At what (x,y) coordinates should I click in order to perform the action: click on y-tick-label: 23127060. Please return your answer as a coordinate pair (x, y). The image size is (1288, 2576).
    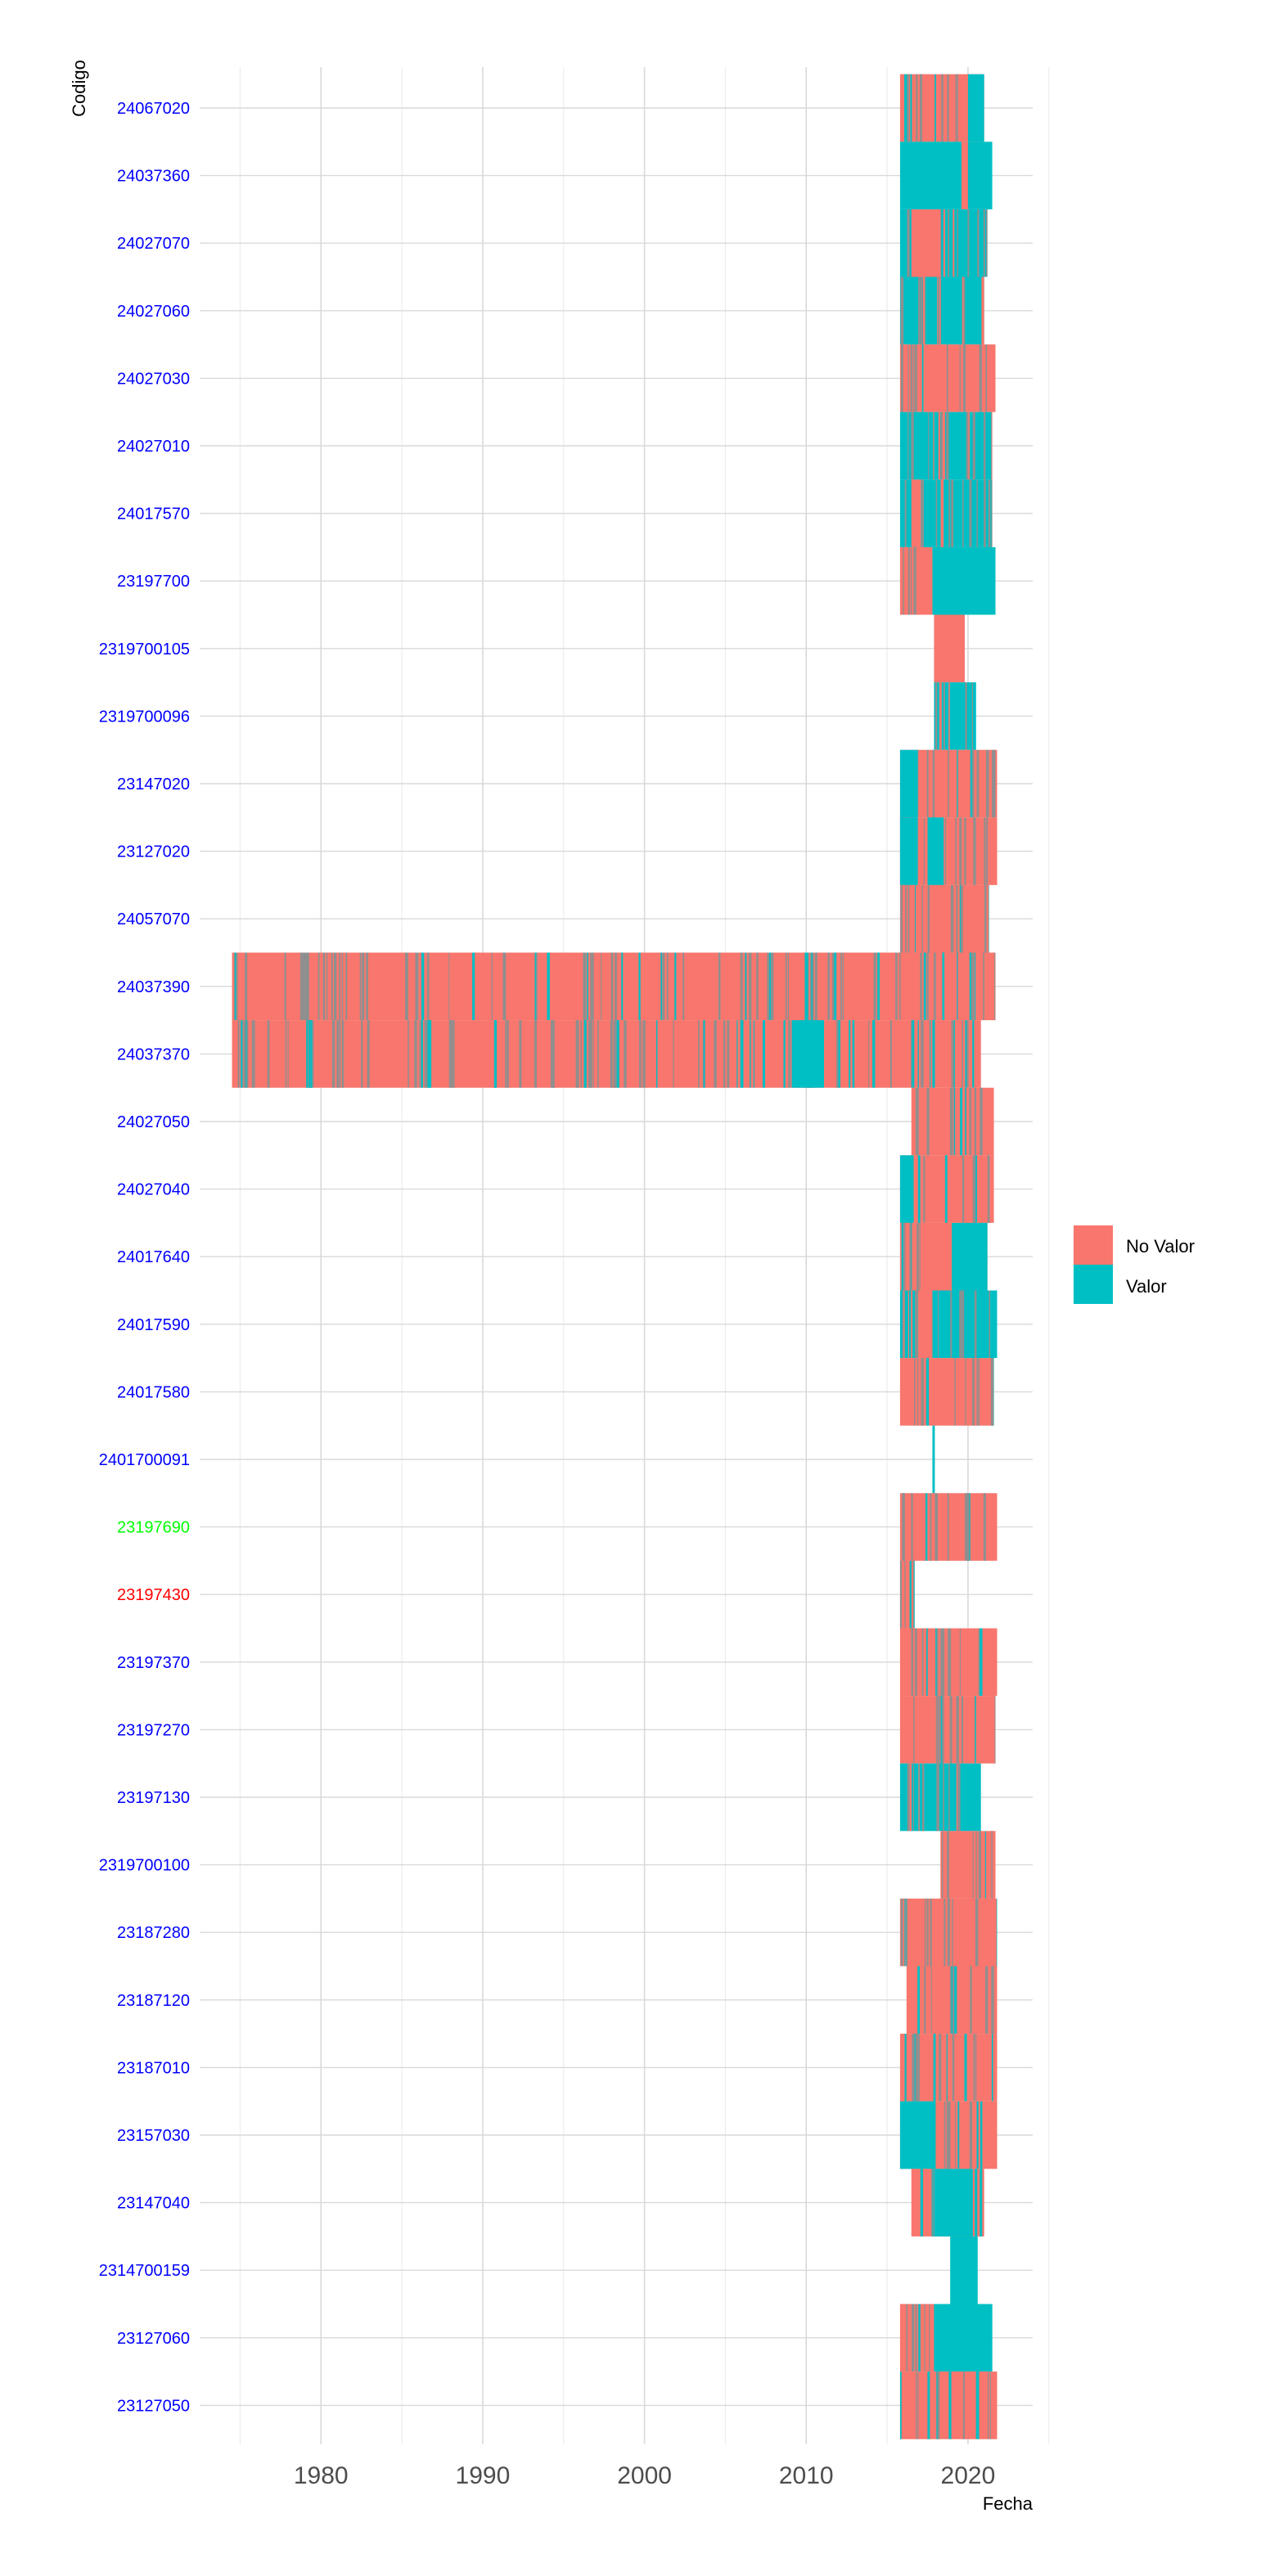
    Looking at the image, I should click on (153, 2339).